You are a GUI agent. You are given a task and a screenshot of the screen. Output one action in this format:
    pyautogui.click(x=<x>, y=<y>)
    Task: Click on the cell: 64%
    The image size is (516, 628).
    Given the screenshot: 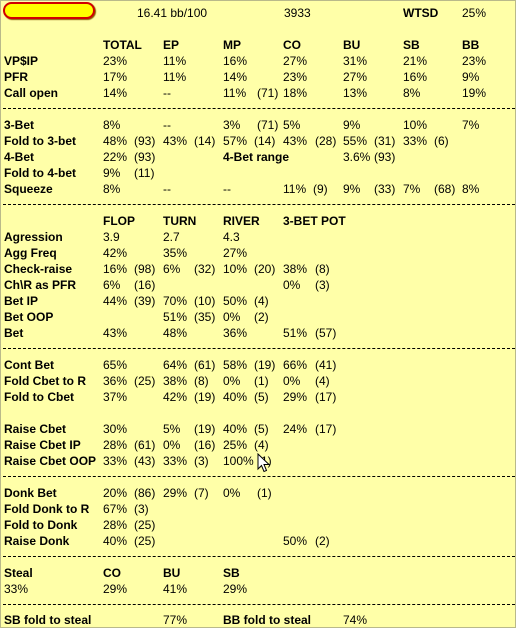 What is the action you would take?
    pyautogui.click(x=175, y=365)
    